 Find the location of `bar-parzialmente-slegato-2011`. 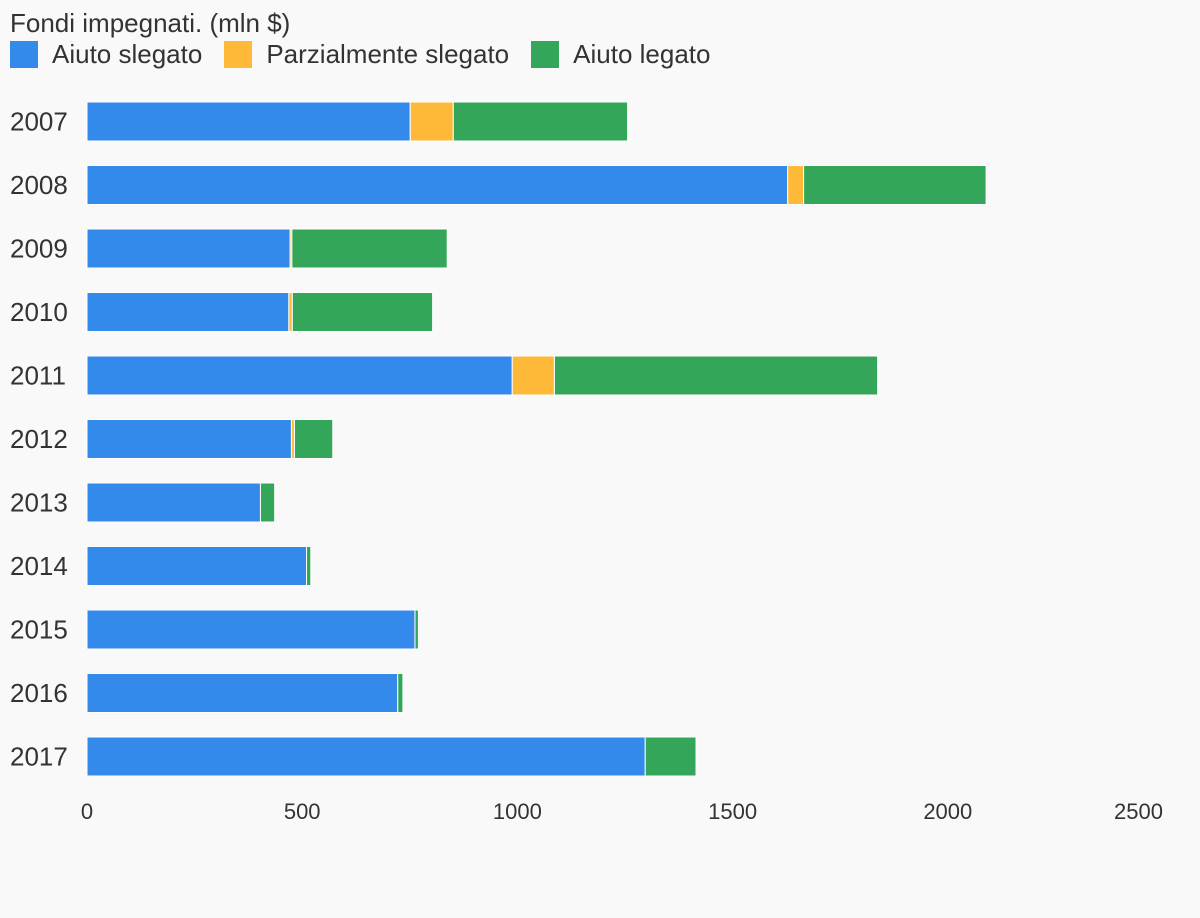

bar-parzialmente-slegato-2011 is located at coordinates (533, 375).